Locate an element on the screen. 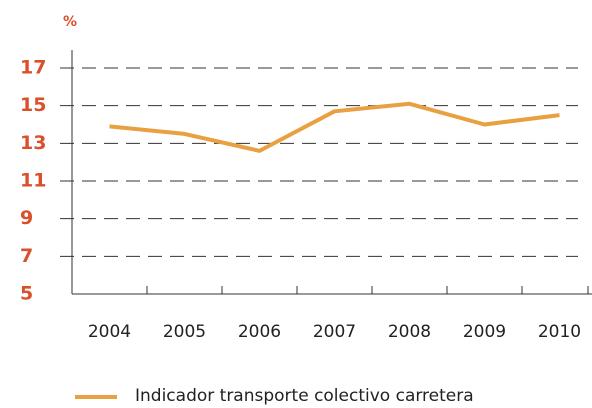 This screenshot has height=408, width=592. line is located at coordinates (334, 127).